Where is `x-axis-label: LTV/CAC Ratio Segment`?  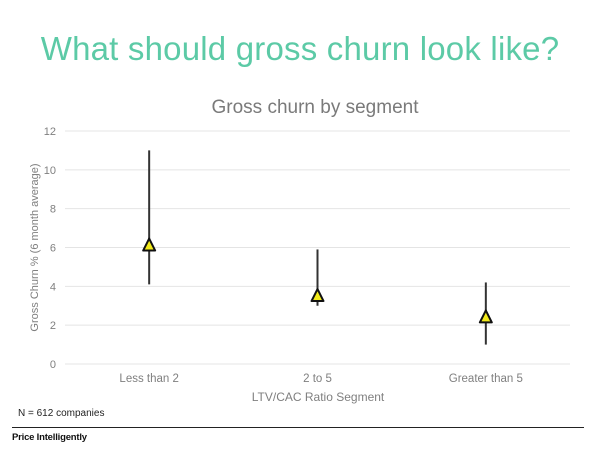
x-axis-label: LTV/CAC Ratio Segment is located at coordinates (318, 397).